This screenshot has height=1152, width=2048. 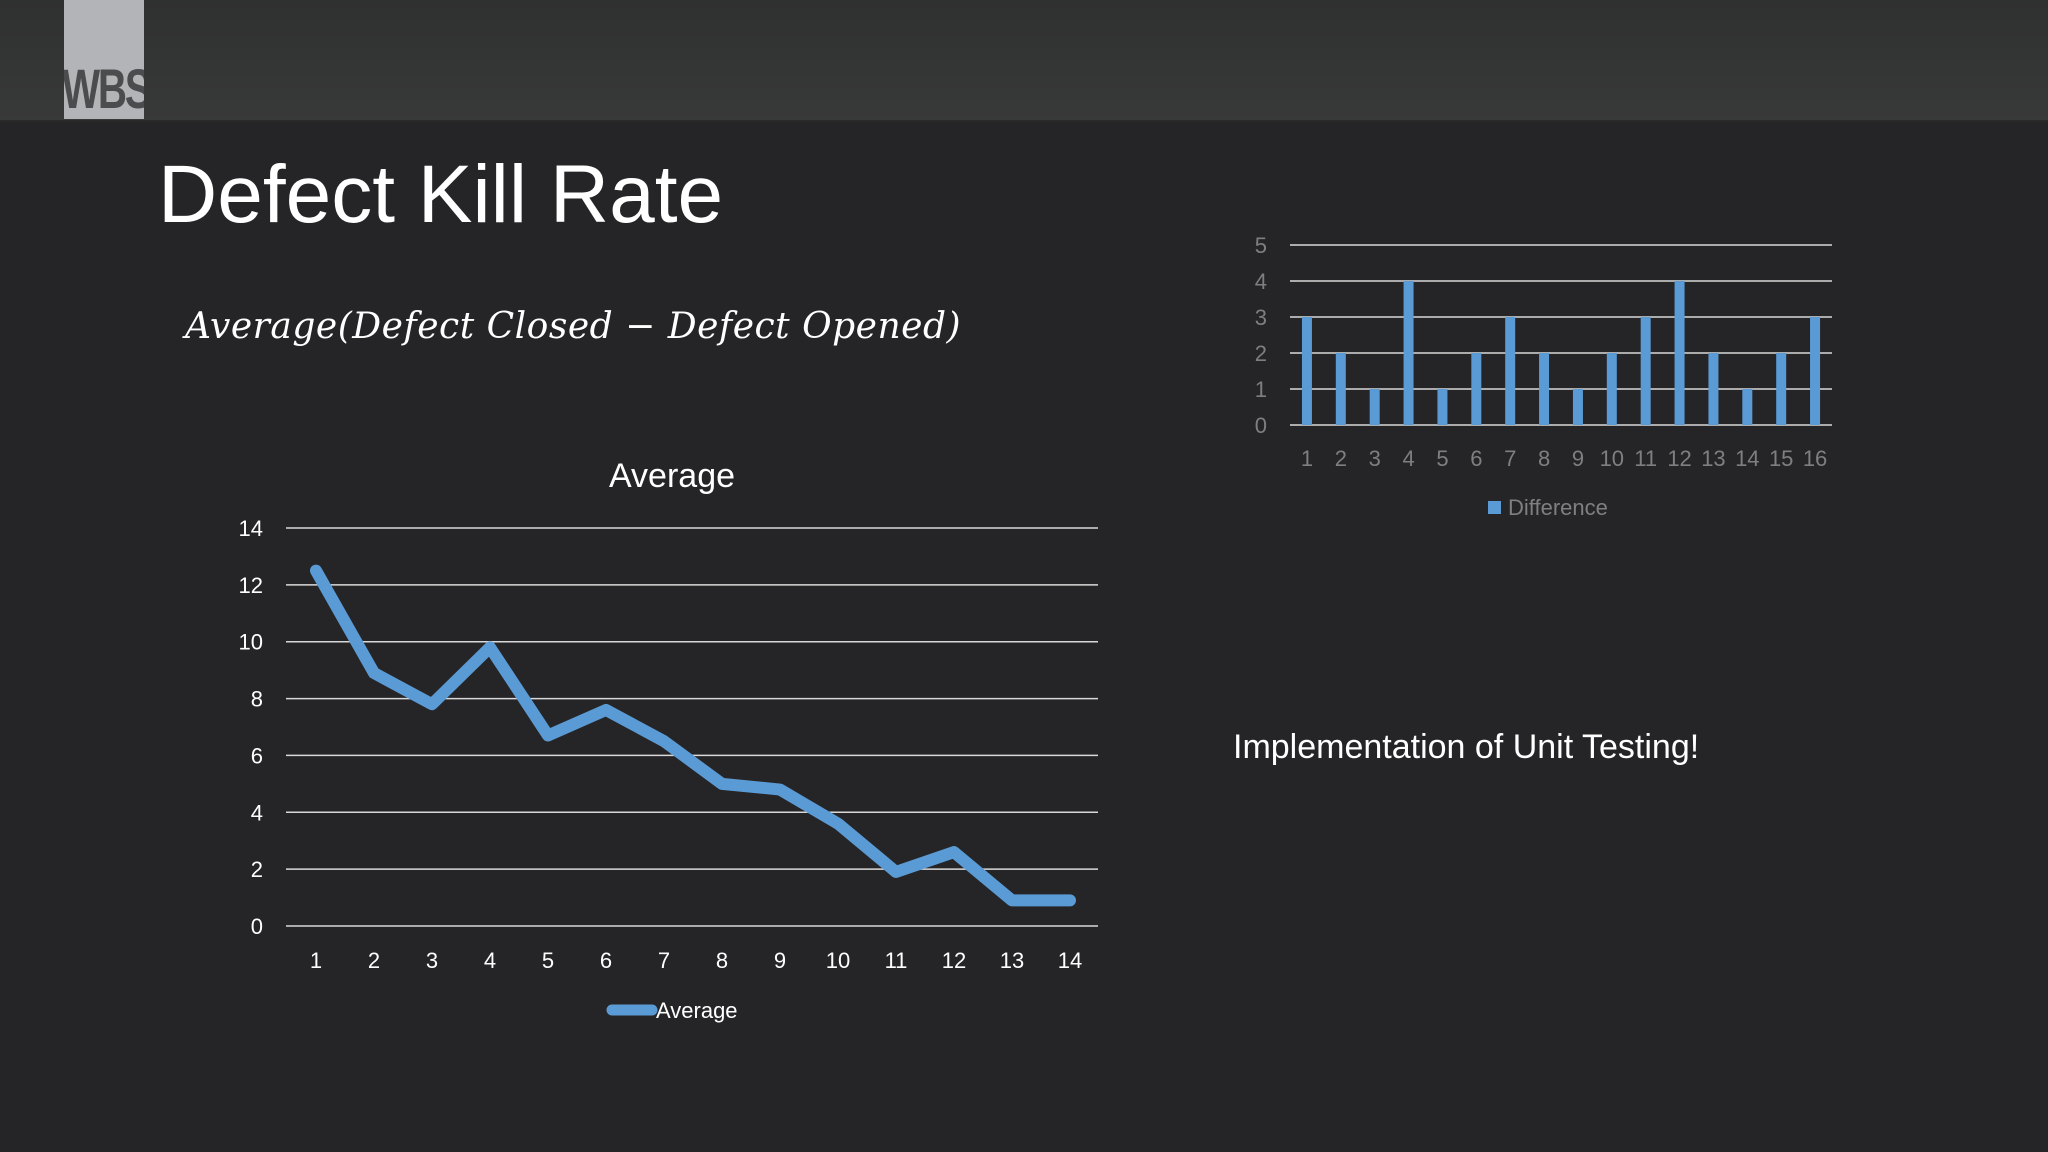 I want to click on slide-title: Defect Kill Rate, so click(x=441, y=194).